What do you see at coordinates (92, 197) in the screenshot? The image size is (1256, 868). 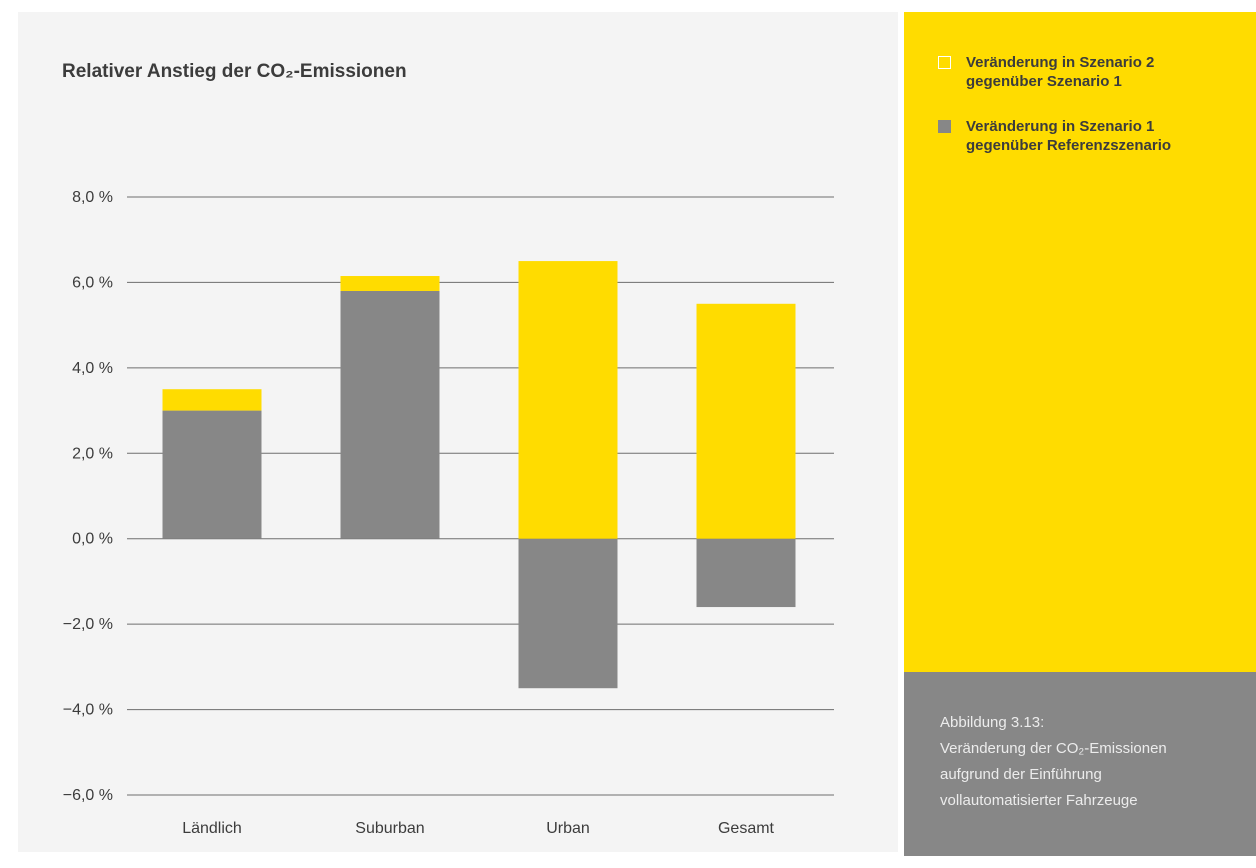 I see `y-tick-label: 8,0 %` at bounding box center [92, 197].